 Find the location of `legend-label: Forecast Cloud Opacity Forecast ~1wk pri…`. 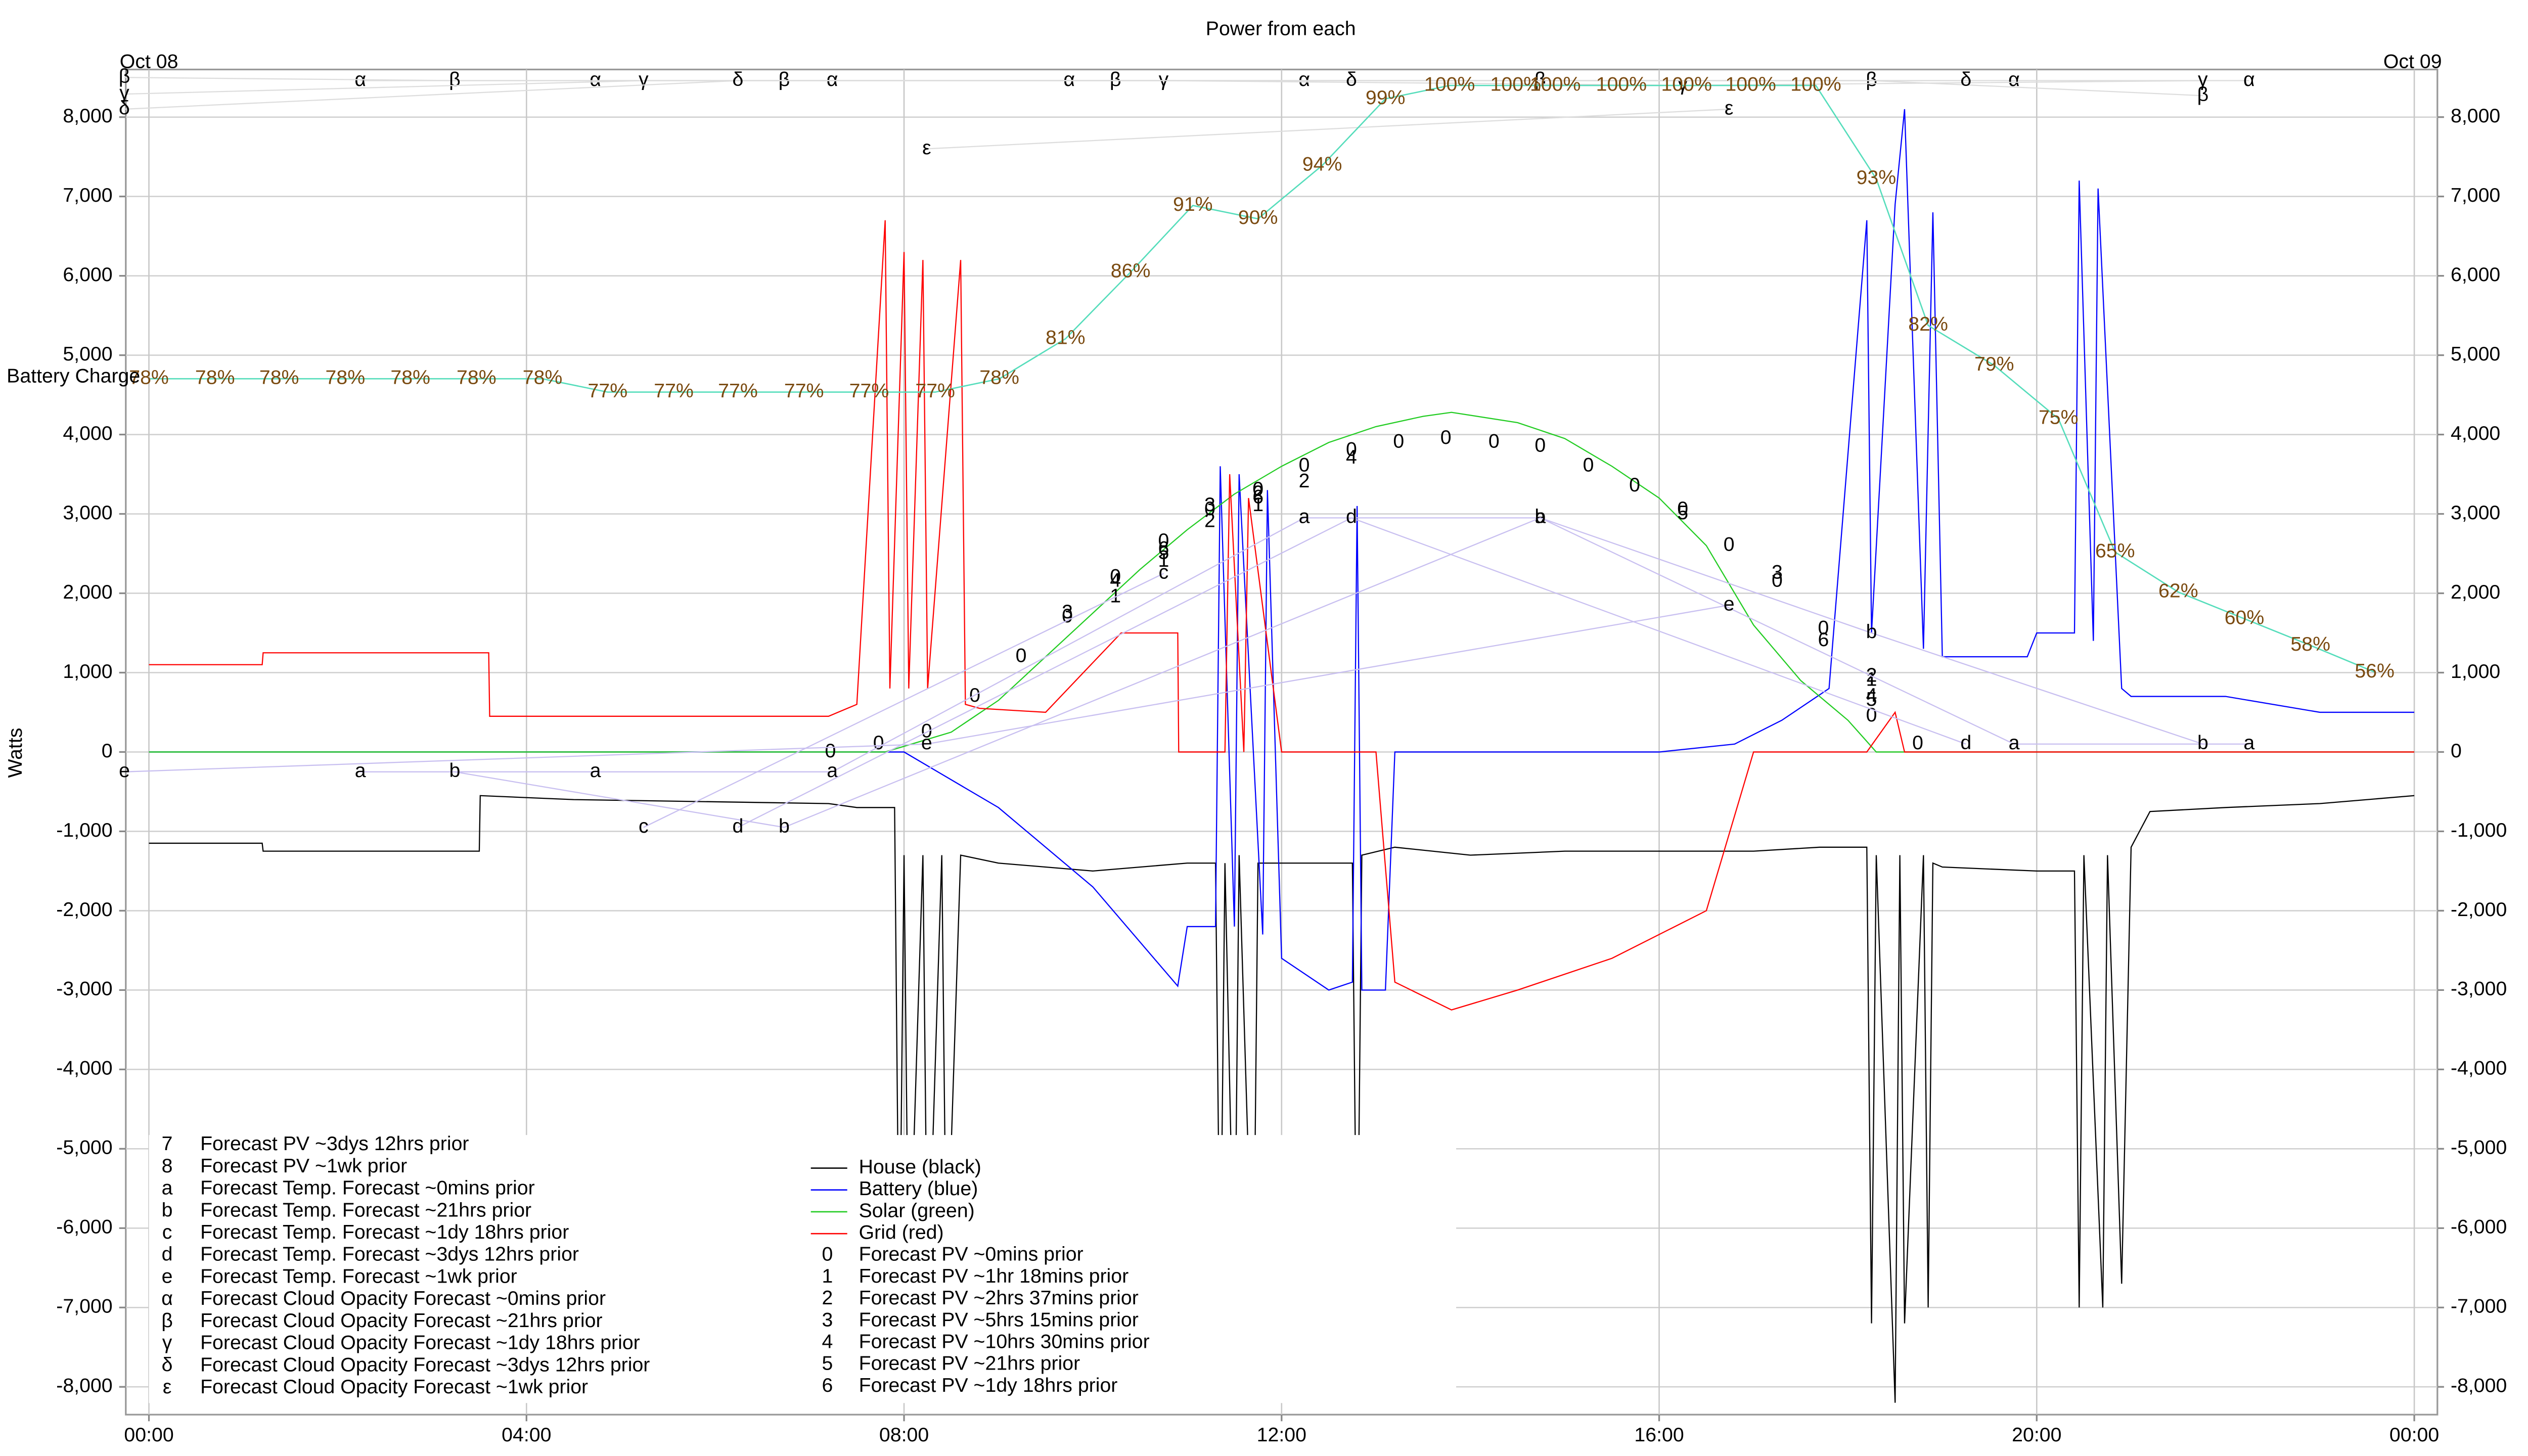

legend-label: Forecast Cloud Opacity Forecast ~1wk pri… is located at coordinates (394, 1387).